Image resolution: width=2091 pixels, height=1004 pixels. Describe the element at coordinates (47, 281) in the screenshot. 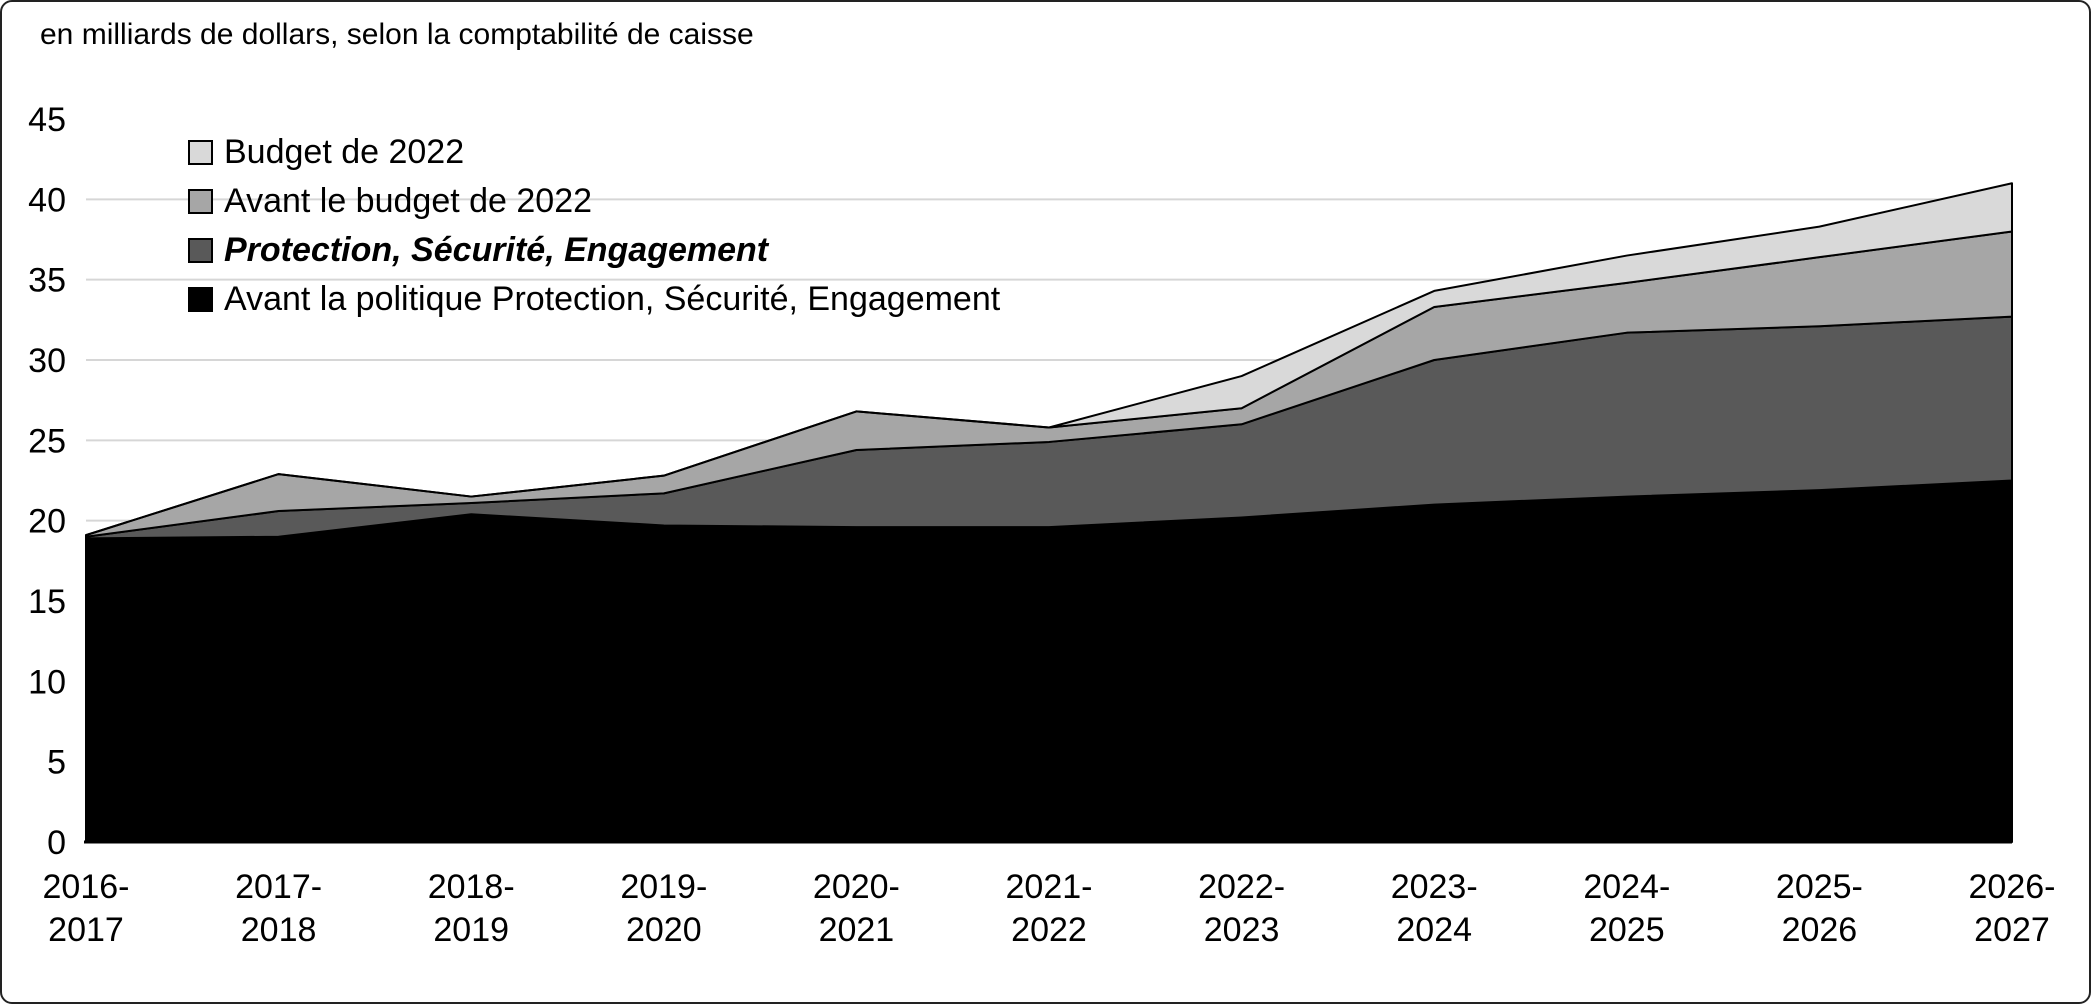

I see `y-tick-label-35: 35` at that location.